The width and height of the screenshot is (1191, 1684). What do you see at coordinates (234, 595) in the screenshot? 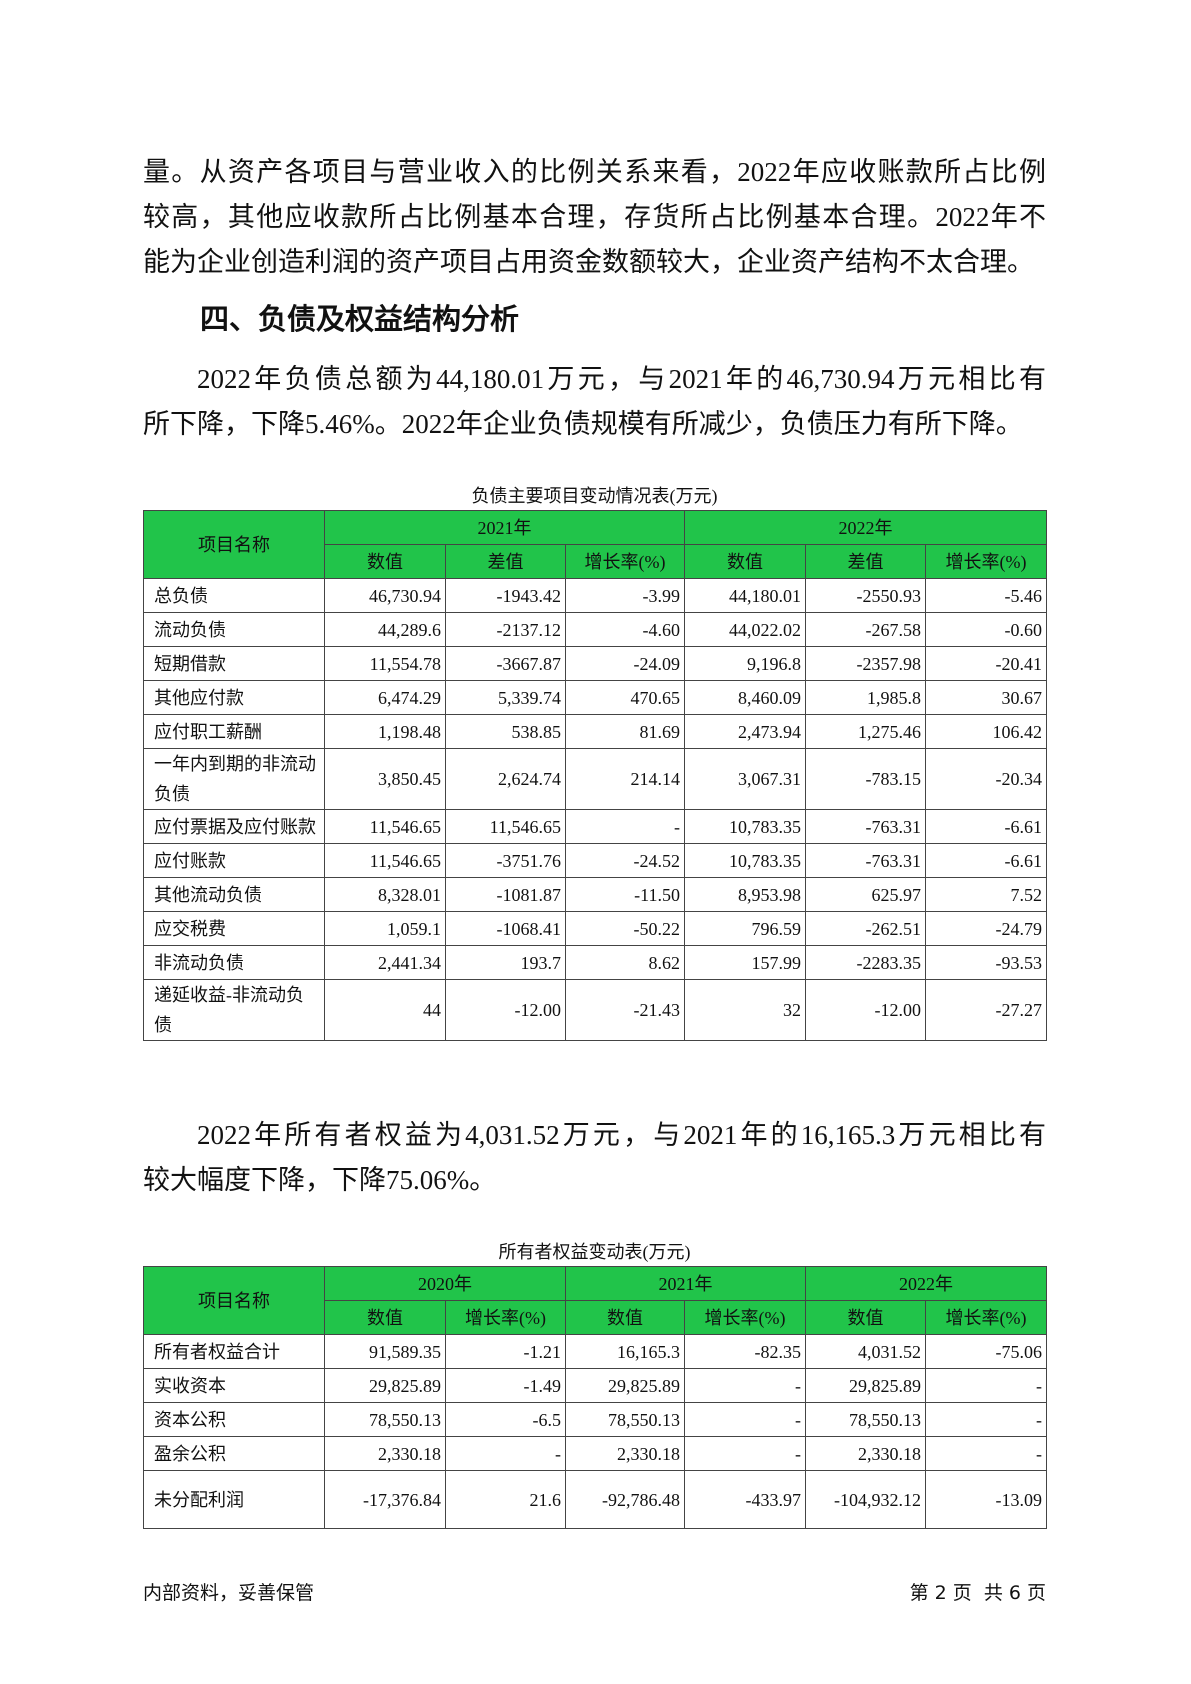
I see `row-label: 总负债` at bounding box center [234, 595].